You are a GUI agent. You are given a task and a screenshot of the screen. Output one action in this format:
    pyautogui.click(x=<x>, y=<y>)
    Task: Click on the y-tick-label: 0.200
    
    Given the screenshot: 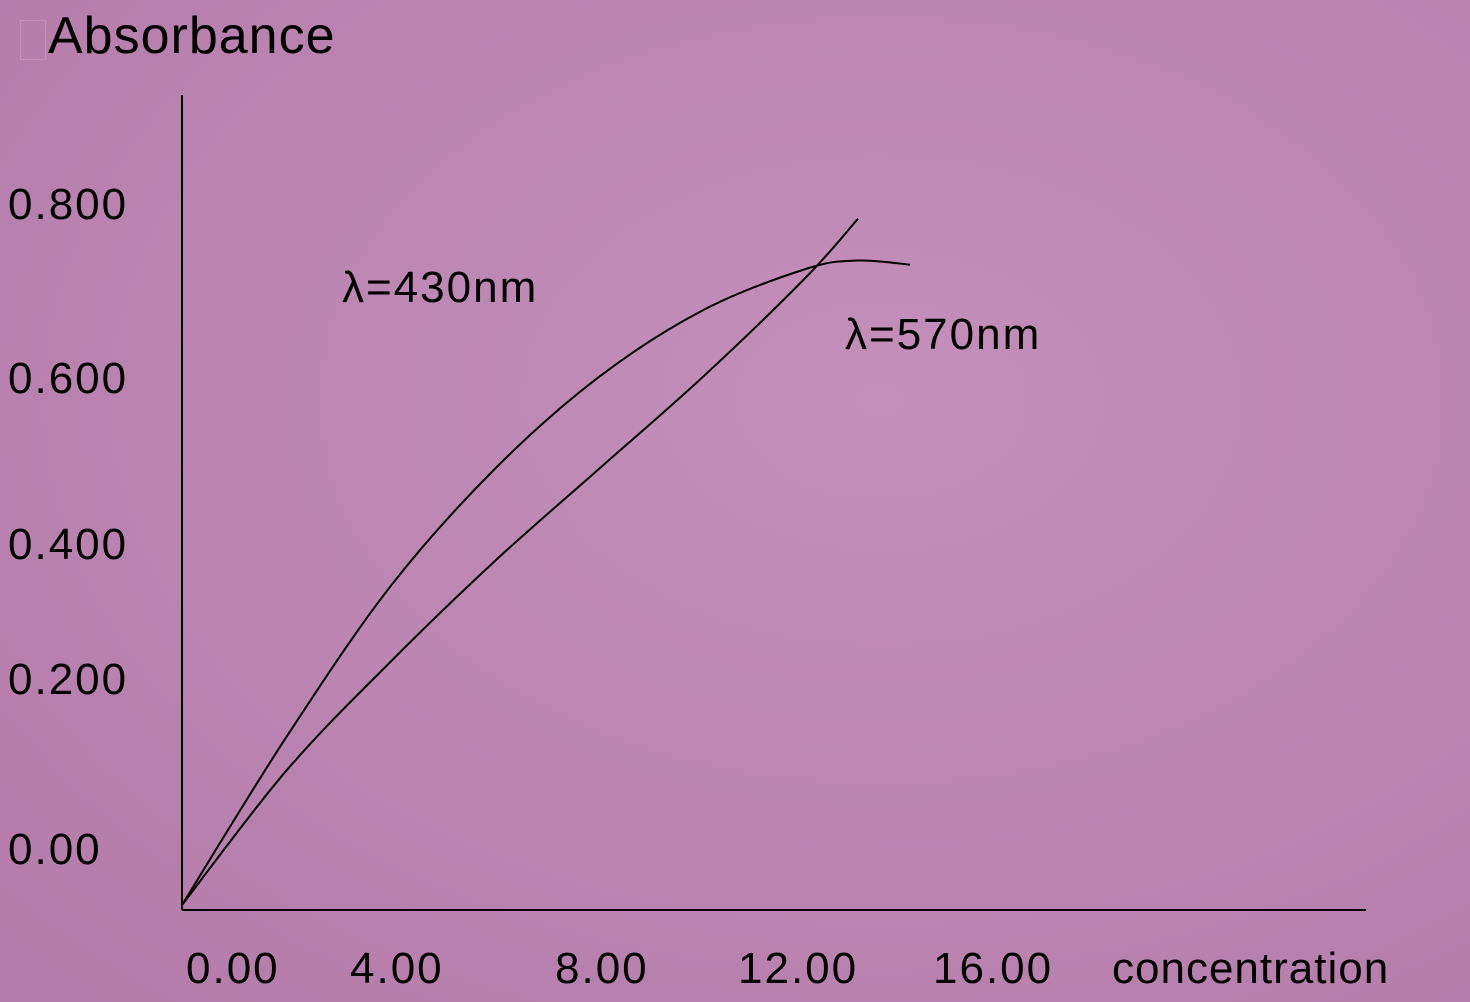 What is the action you would take?
    pyautogui.click(x=68, y=679)
    